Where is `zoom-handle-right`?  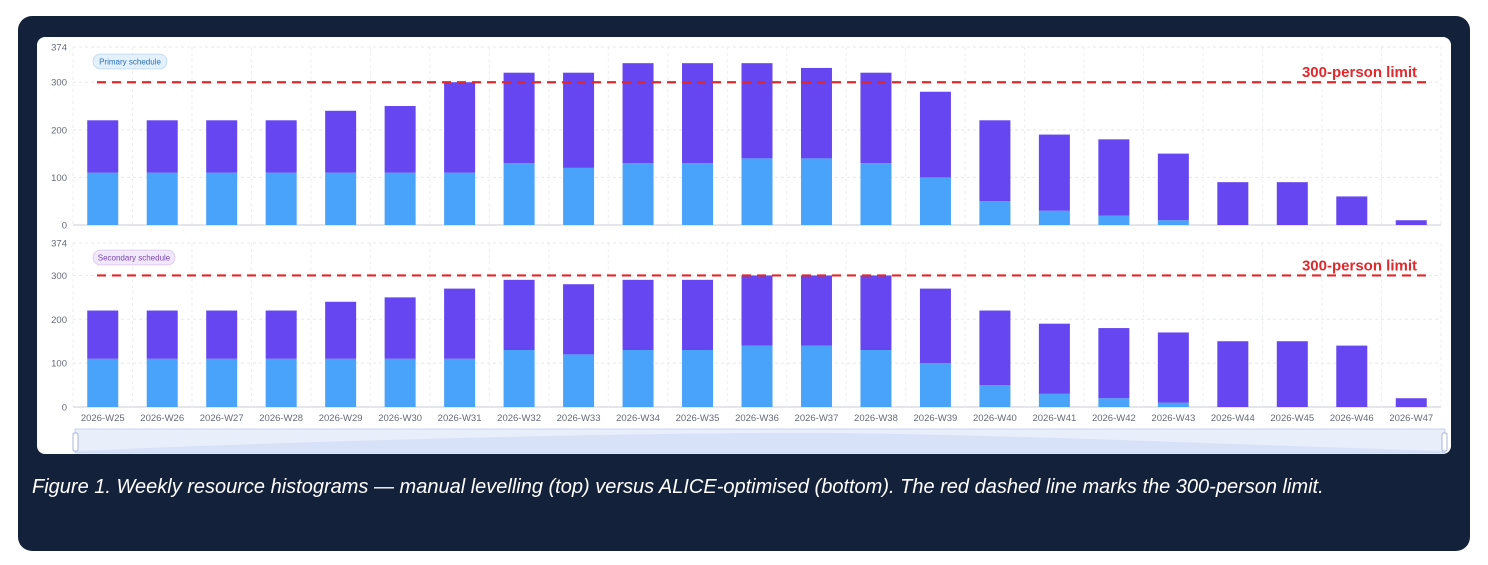
zoom-handle-right is located at coordinates (1444, 442).